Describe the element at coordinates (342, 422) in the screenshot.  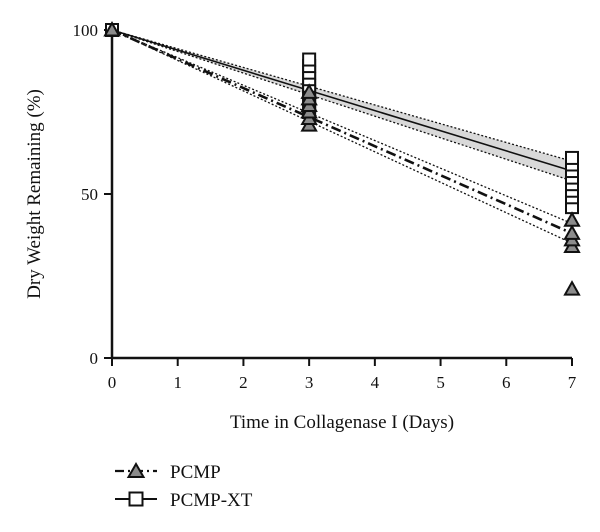
I see `x-axis-label: Time in Collagenase I (Days)` at that location.